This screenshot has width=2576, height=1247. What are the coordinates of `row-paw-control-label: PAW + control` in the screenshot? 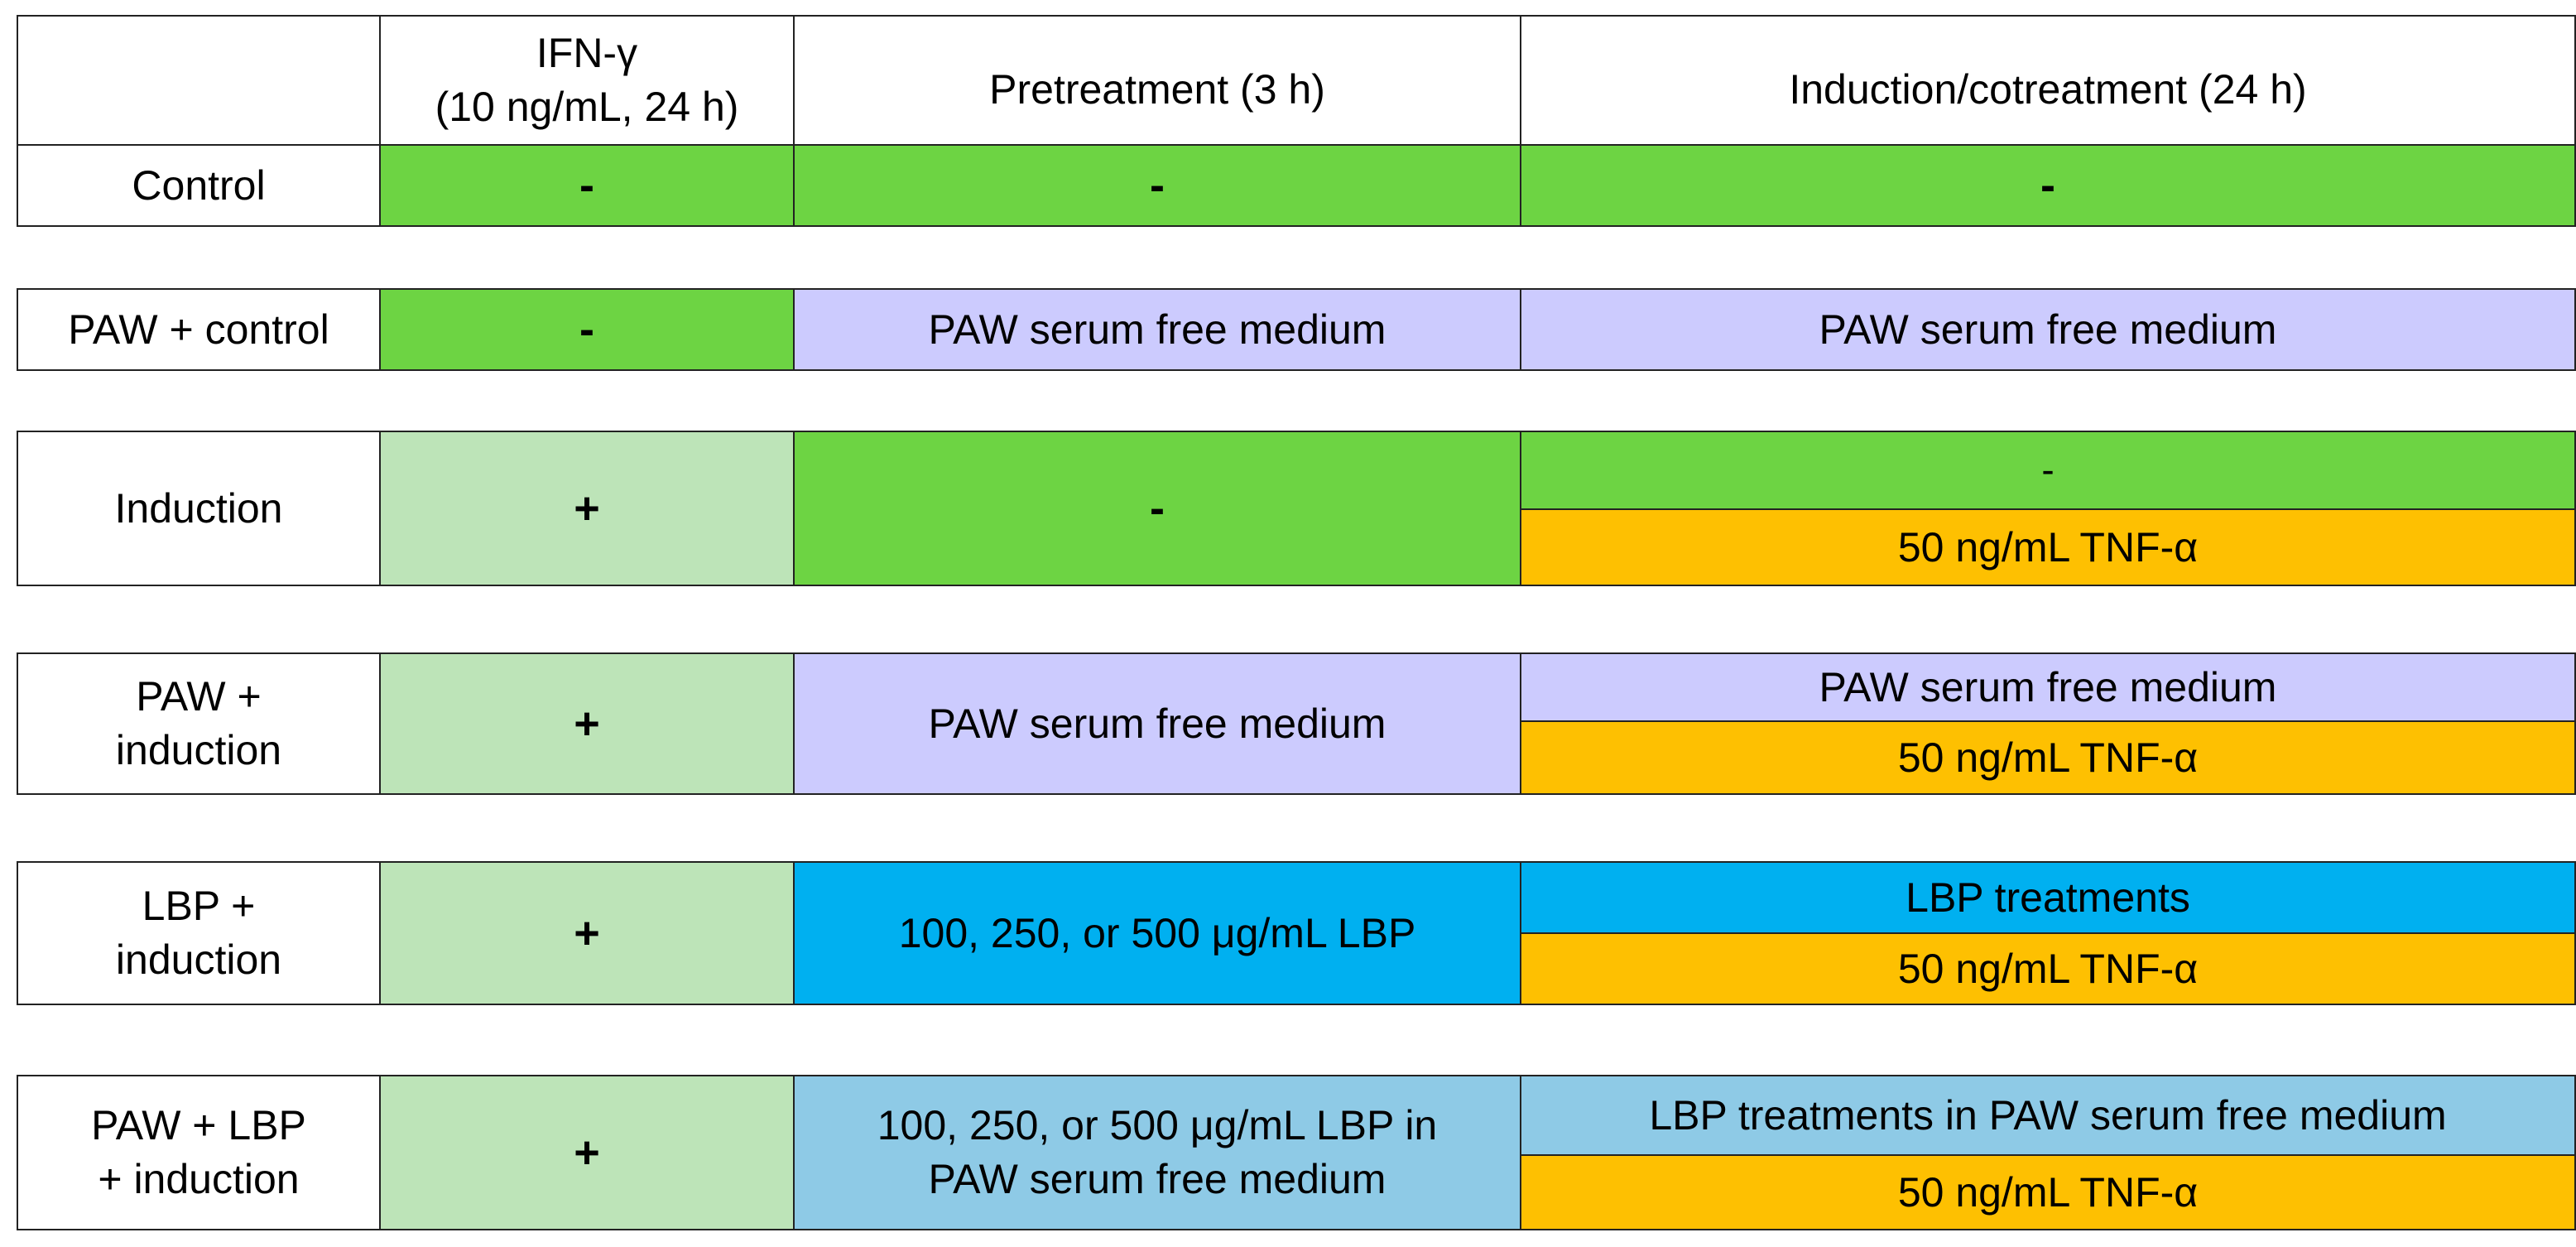 It's located at (199, 329).